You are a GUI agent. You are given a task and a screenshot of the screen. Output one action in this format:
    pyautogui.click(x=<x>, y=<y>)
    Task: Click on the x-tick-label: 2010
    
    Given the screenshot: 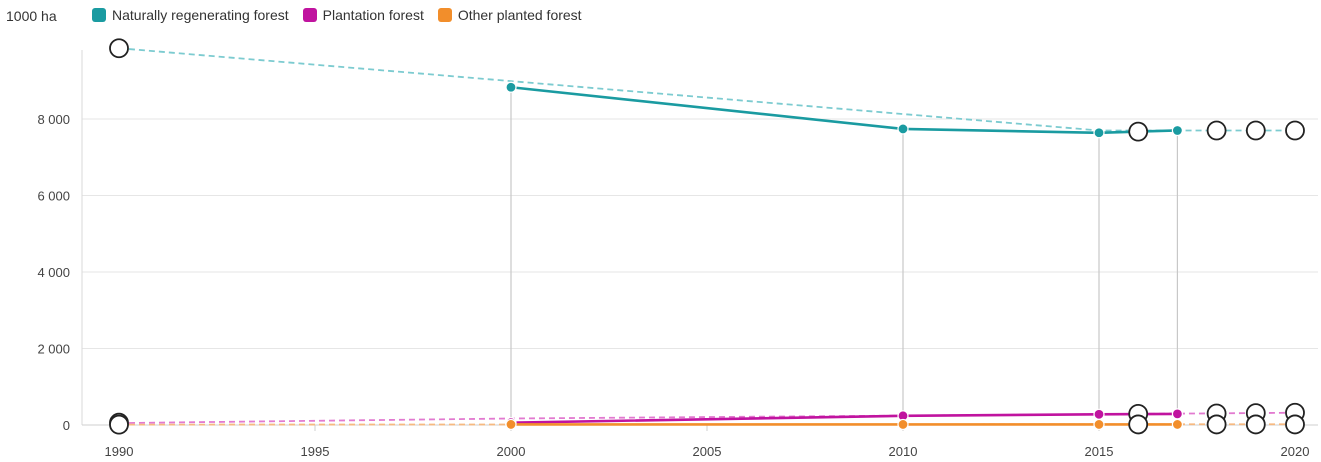 What is the action you would take?
    pyautogui.click(x=903, y=451)
    